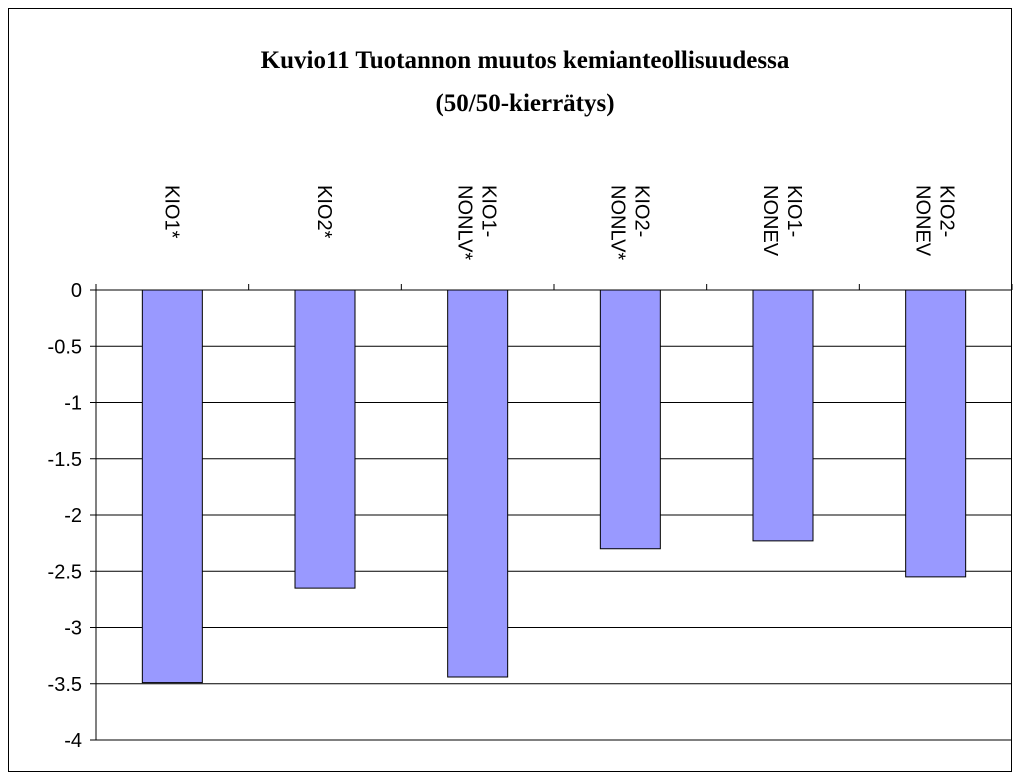 The height and width of the screenshot is (780, 1020). I want to click on y-tick-label: -1, so click(73, 404).